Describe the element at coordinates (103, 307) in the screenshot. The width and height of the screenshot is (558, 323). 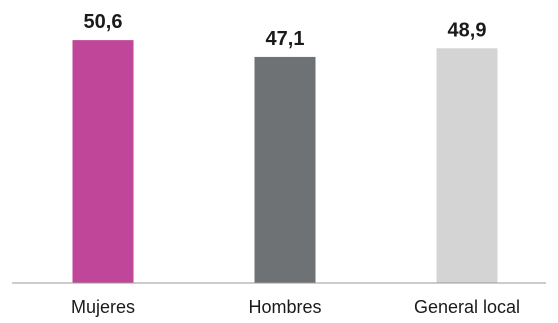
I see `category-label-mujeres: Mujeres` at that location.